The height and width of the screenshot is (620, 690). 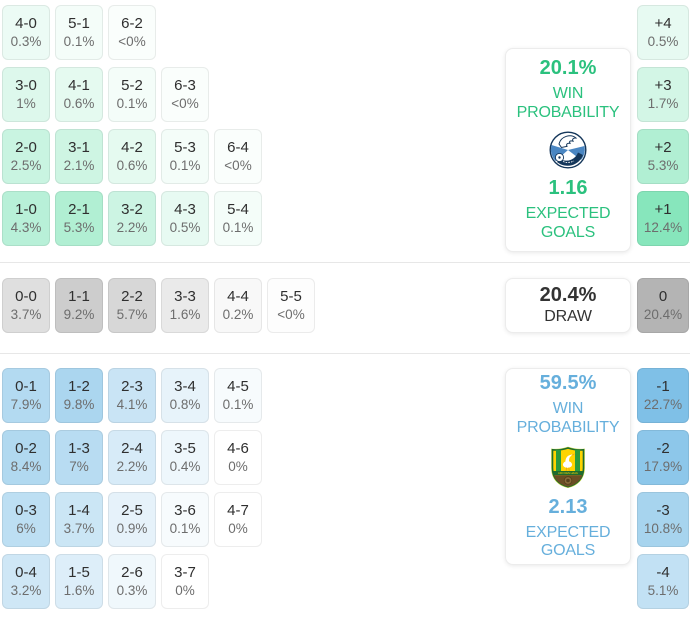 I want to click on cell-score: 4-6, so click(x=238, y=449).